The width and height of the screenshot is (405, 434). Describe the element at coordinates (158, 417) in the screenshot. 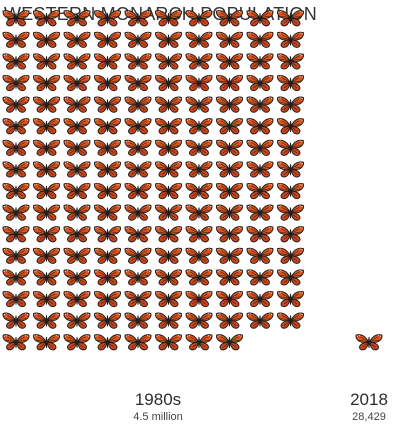

I see `value-label-1980s: 4.5 million` at that location.